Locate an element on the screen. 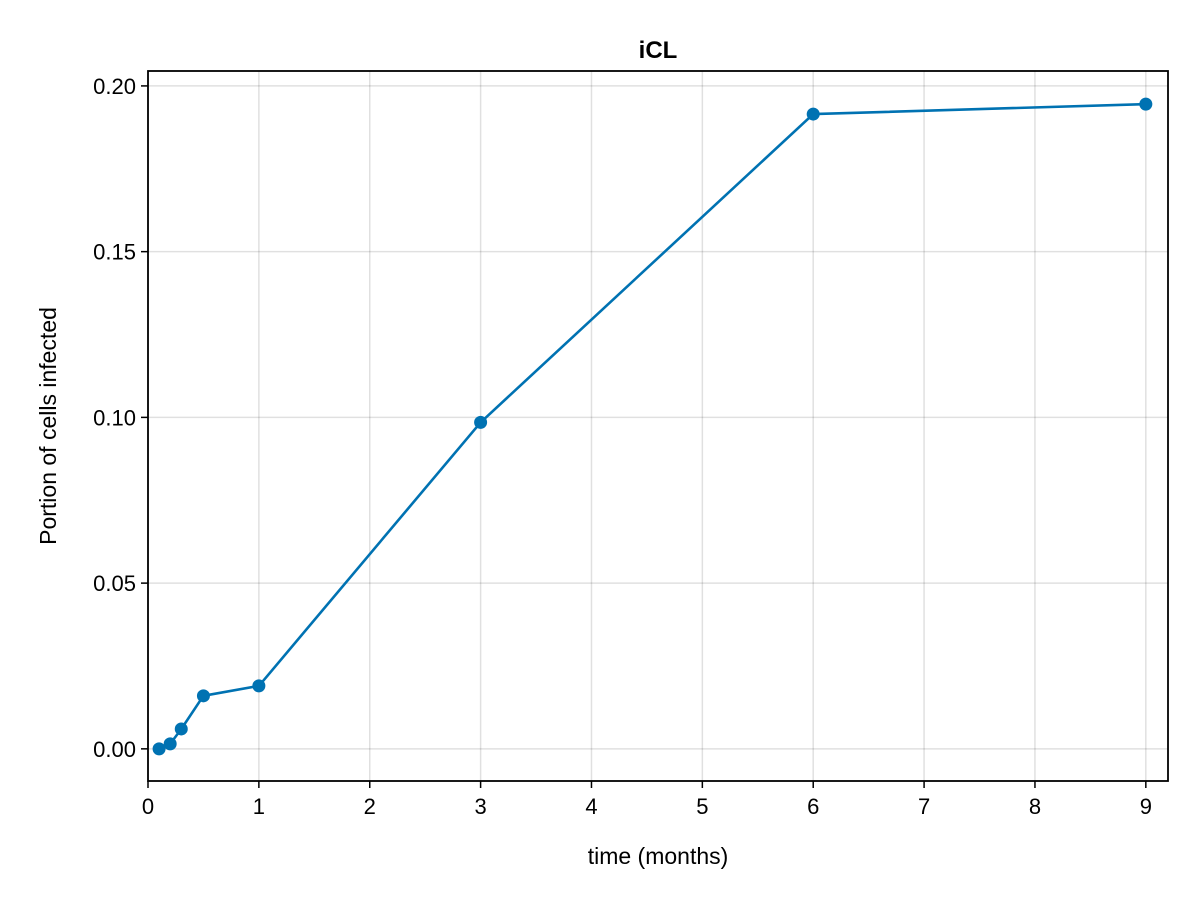  x-tick-label: 5 is located at coordinates (702, 806).